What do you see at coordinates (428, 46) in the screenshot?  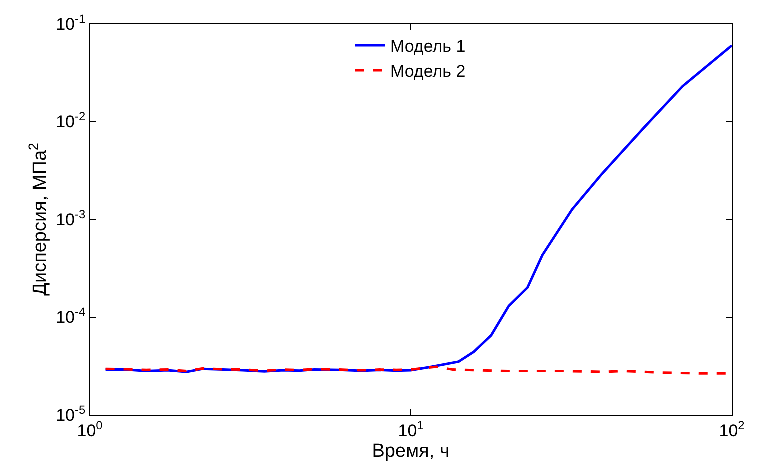 I see `legend-label: Модель 1` at bounding box center [428, 46].